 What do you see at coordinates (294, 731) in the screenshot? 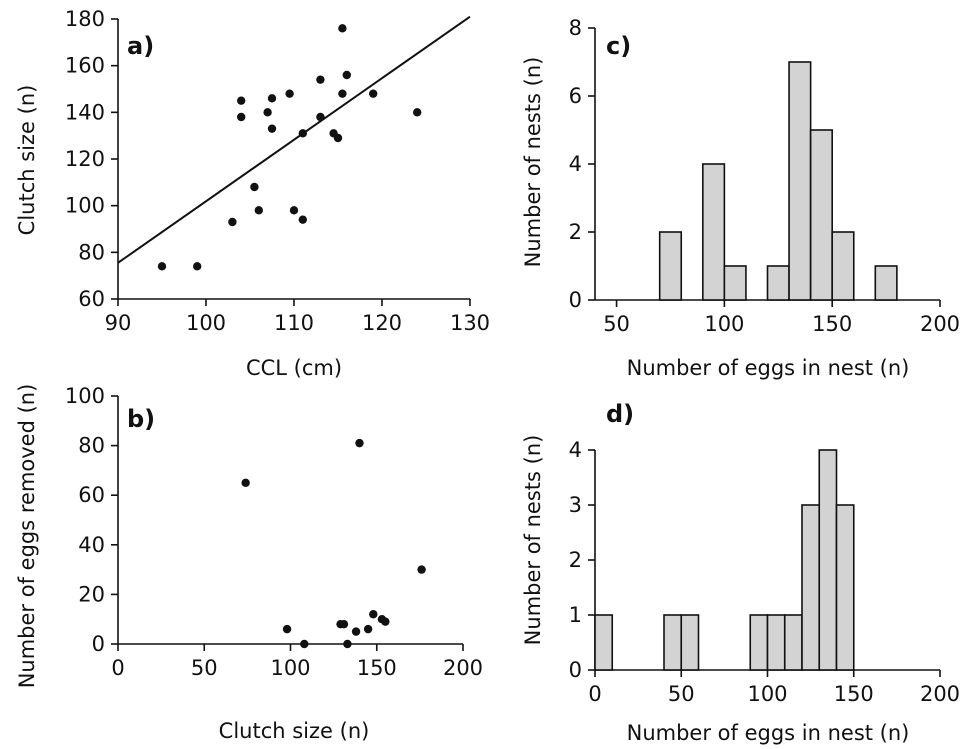
I see `panel-b-x-axis-title: Clutch size (n)` at bounding box center [294, 731].